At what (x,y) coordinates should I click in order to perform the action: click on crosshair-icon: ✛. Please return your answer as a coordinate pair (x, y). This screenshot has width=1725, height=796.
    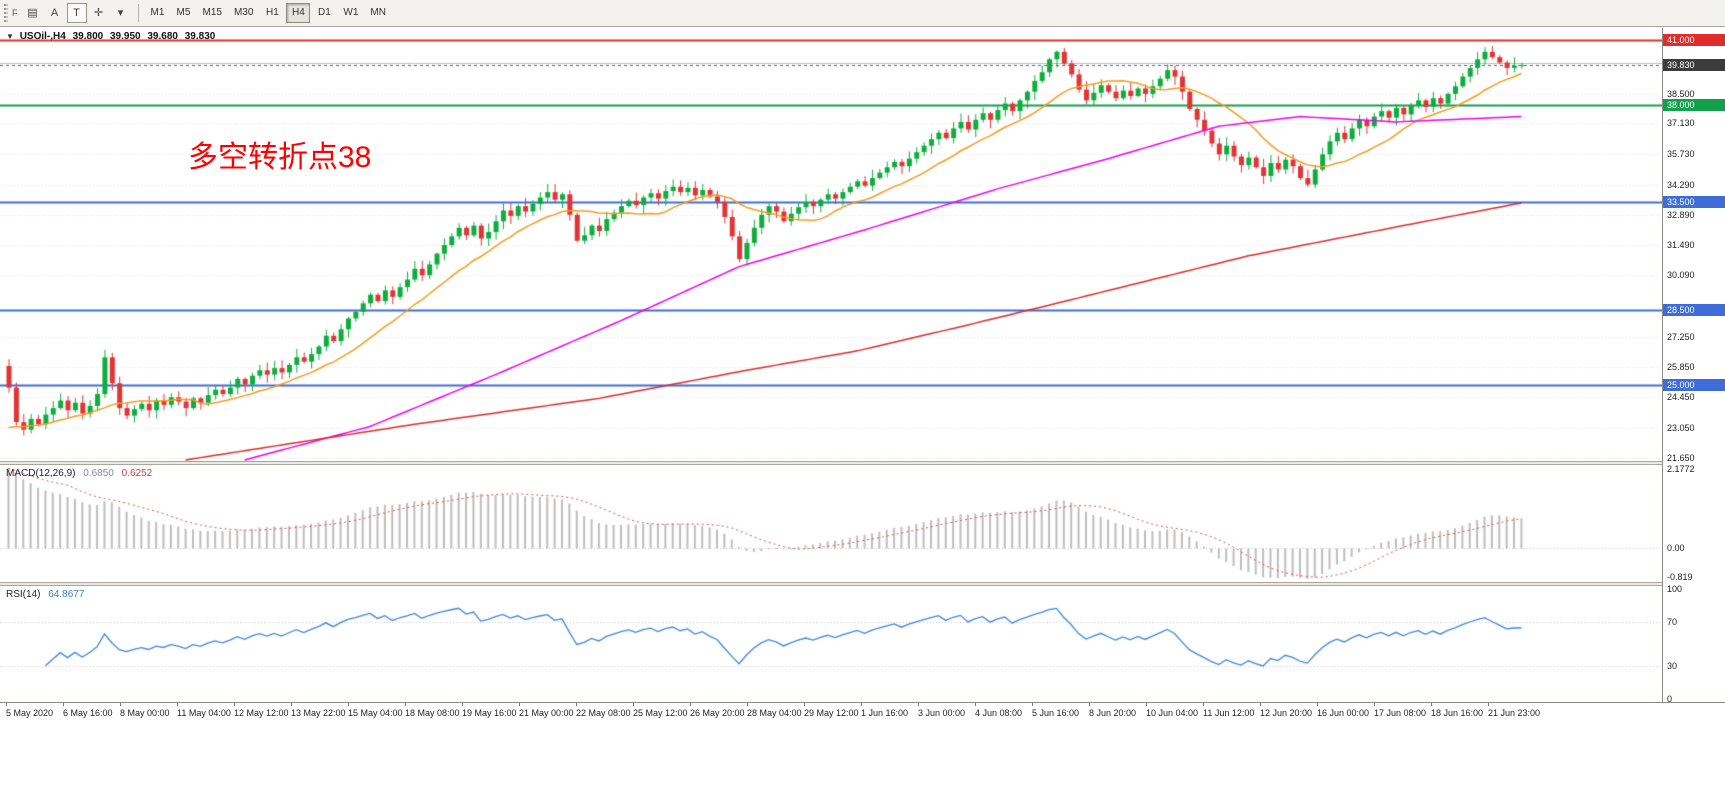
    Looking at the image, I should click on (99, 13).